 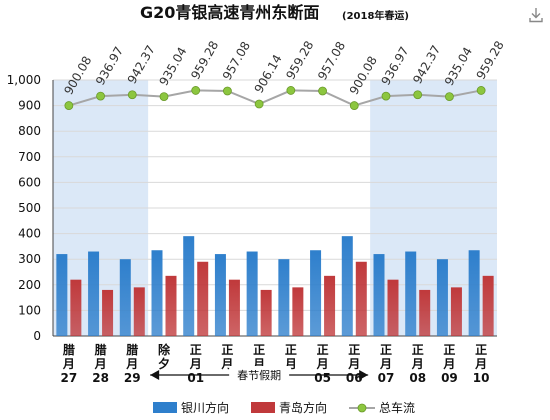 What do you see at coordinates (322, 378) in the screenshot?
I see `x-tick-label: 05` at bounding box center [322, 378].